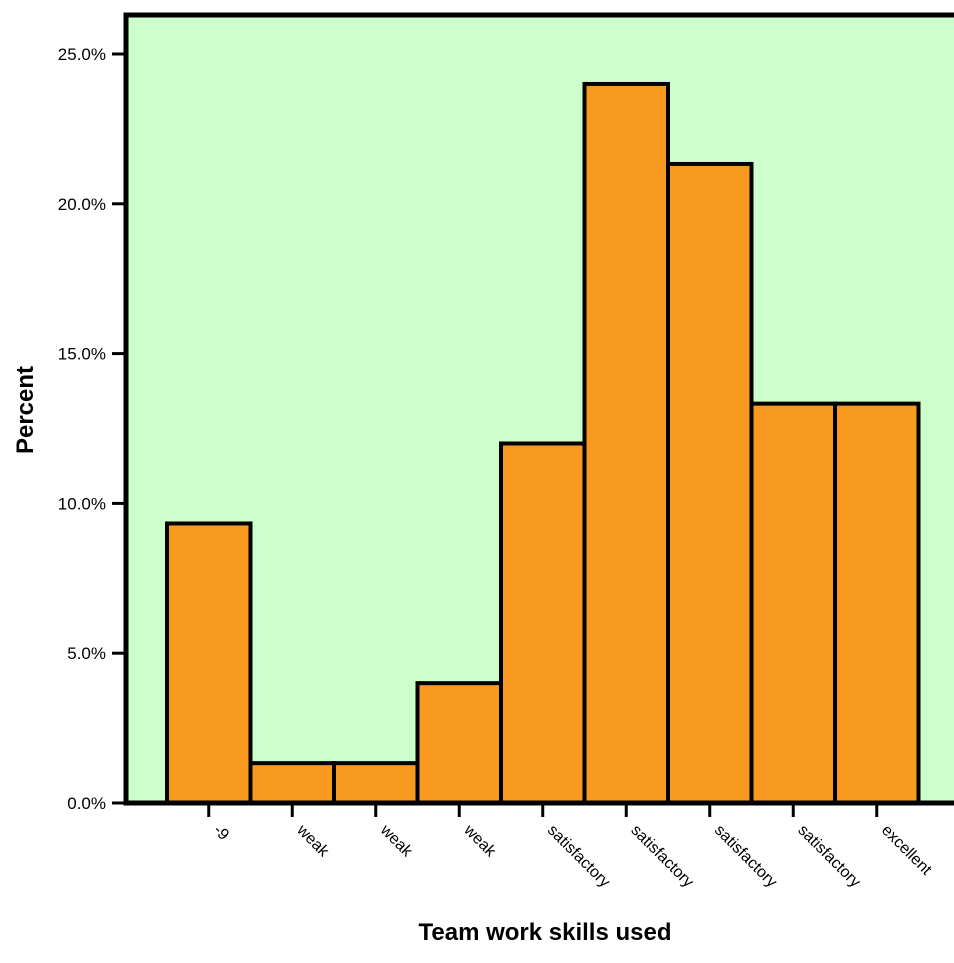  Describe the element at coordinates (92, 429) in the screenshot. I see `y-axis-ticks: 0.0% 5.0% 10.0% 15.0% 20.0% 25.0%` at that location.